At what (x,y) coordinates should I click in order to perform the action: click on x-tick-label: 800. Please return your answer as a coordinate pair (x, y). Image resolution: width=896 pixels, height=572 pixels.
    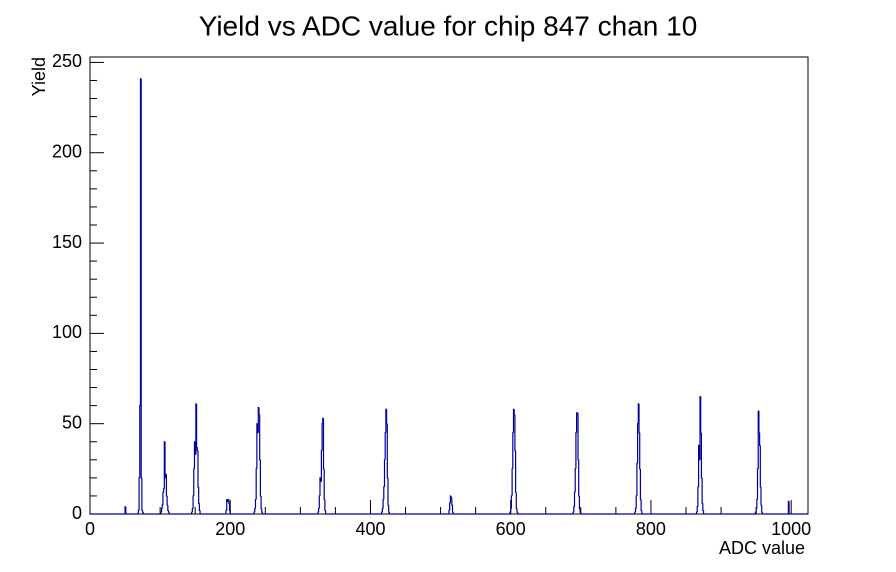
    Looking at the image, I should click on (651, 529).